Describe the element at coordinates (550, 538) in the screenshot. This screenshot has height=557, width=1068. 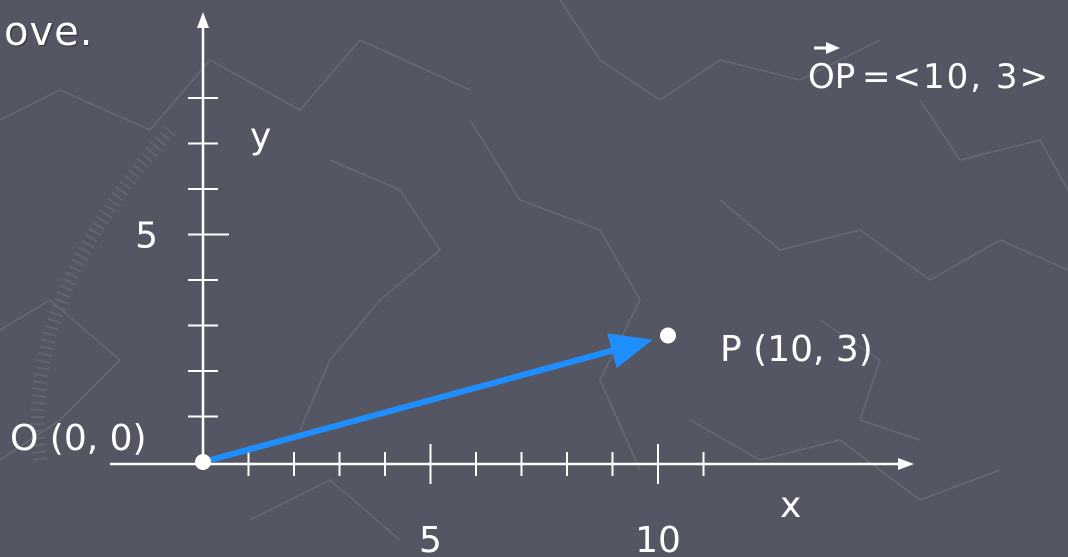
I see `x-axis-tick-labels: 5 10` at that location.